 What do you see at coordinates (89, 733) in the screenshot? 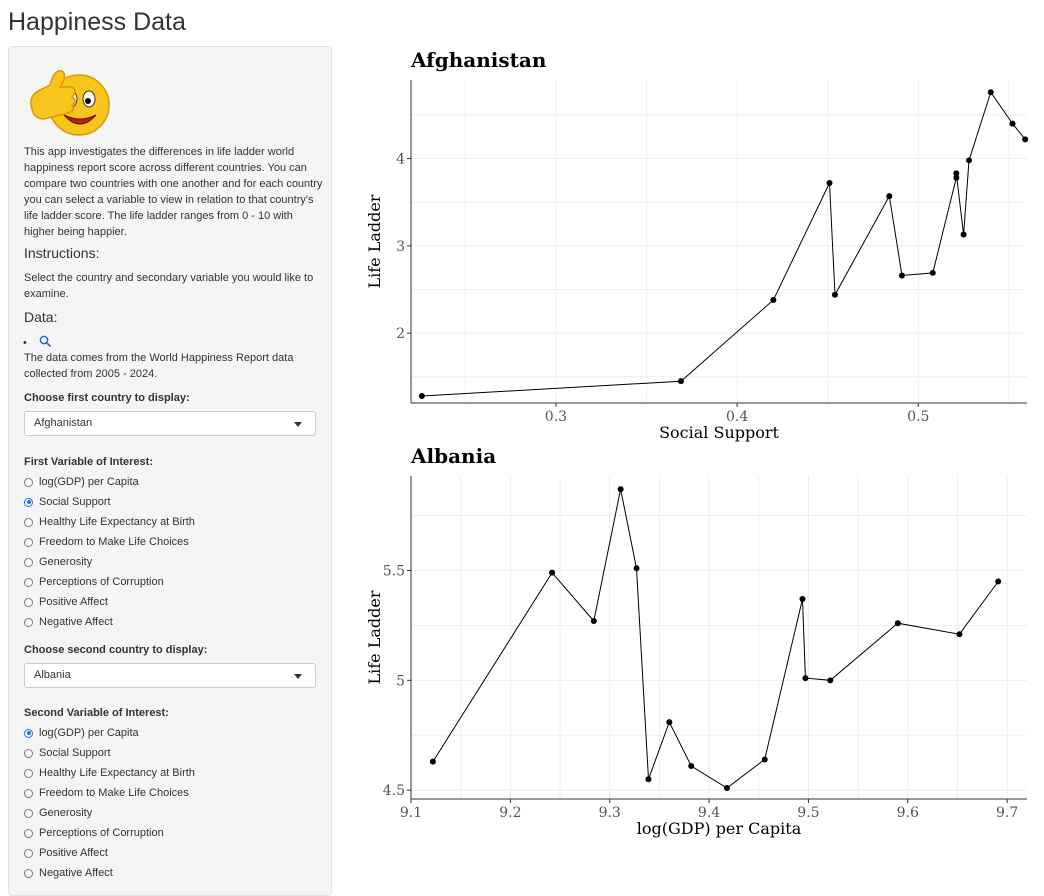
I see `variable2-radio-label: log(GDP) per Capita` at bounding box center [89, 733].